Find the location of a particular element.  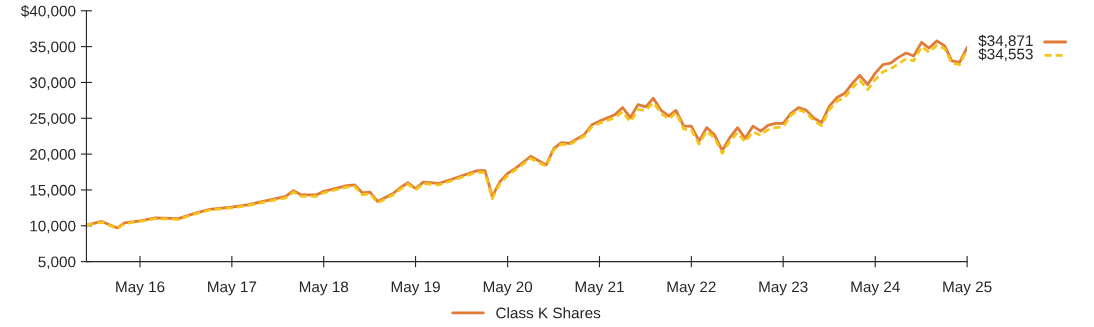

x-tick-label: May 21 is located at coordinates (599, 288).